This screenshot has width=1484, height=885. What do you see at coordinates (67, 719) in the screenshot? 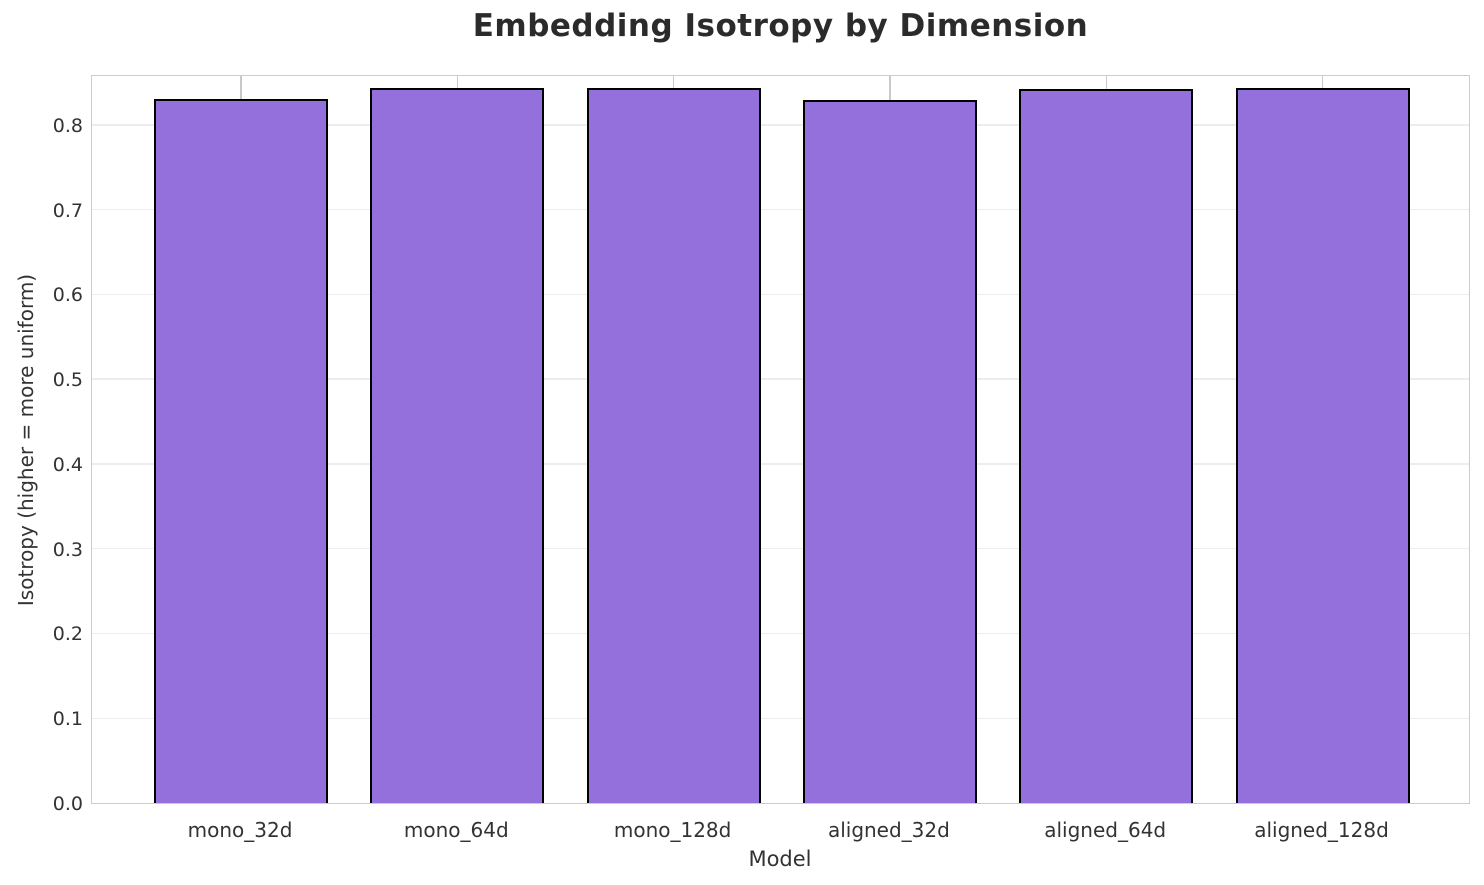
I see `y-tick-label: 0.1` at bounding box center [67, 719].